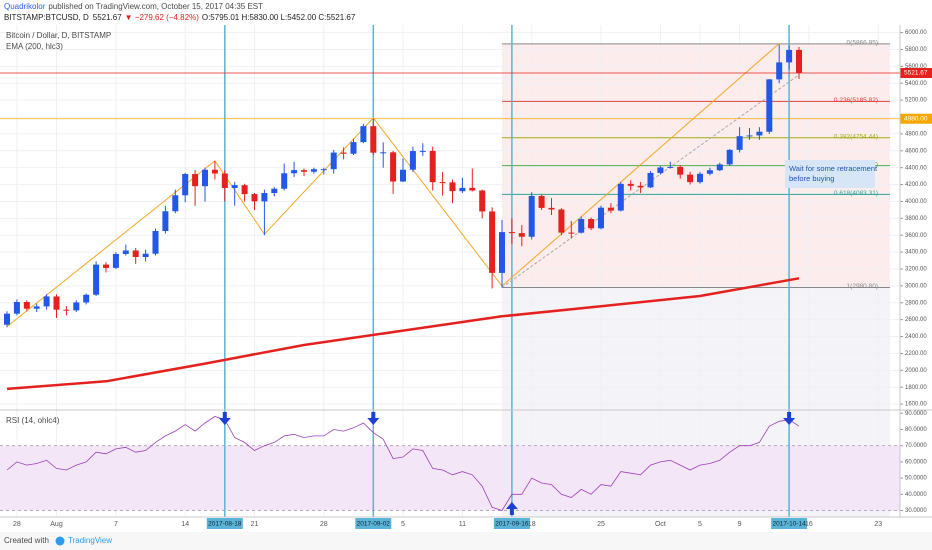 The image size is (932, 550). What do you see at coordinates (809, 524) in the screenshot?
I see `x-tick-label: 16` at bounding box center [809, 524].